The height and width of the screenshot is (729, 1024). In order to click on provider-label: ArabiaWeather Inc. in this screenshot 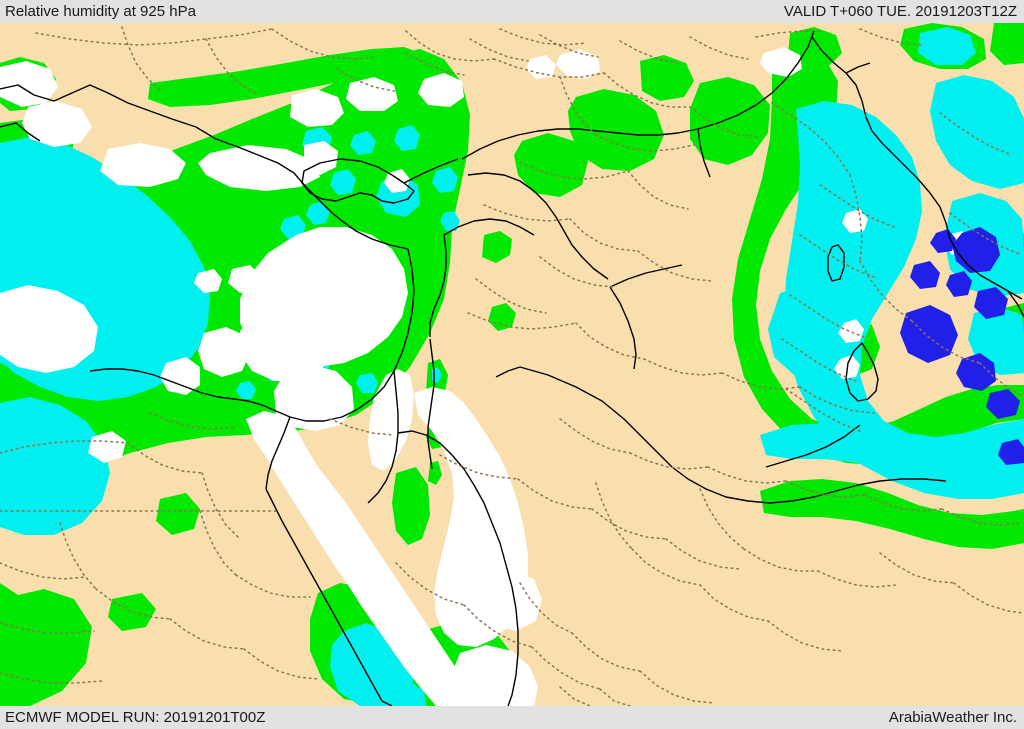, I will do `click(952, 717)`.